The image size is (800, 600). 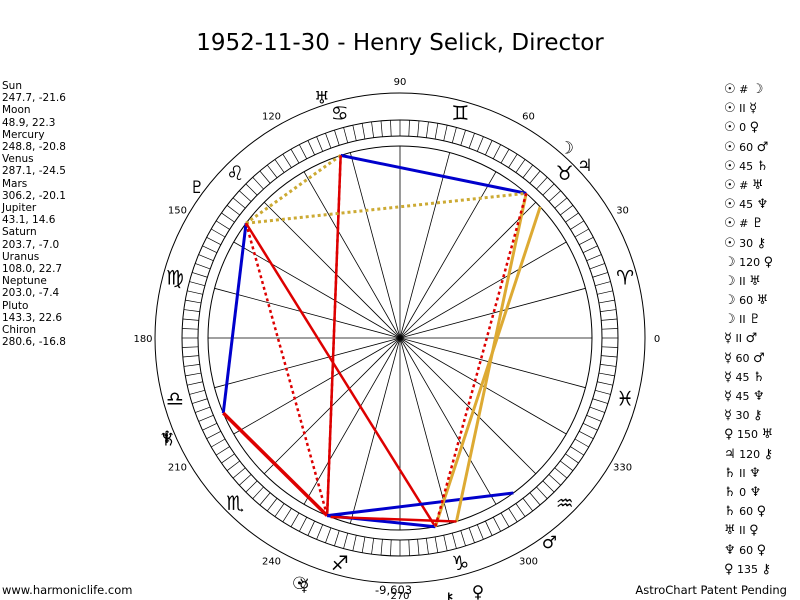 I want to click on aspect-planet-1: ♄, so click(x=730, y=473).